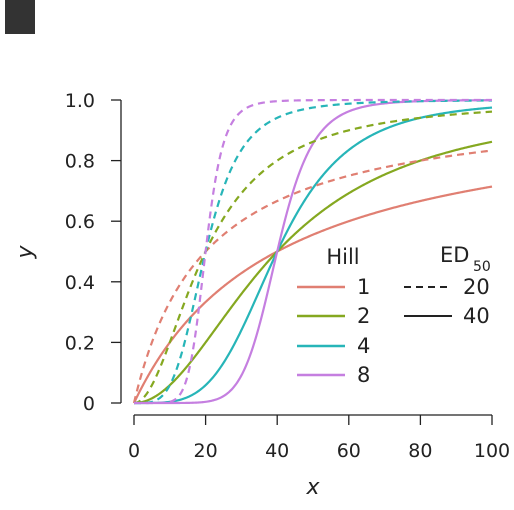 The width and height of the screenshot is (514, 510). I want to click on legend-hill-title: Hill, so click(342, 257).